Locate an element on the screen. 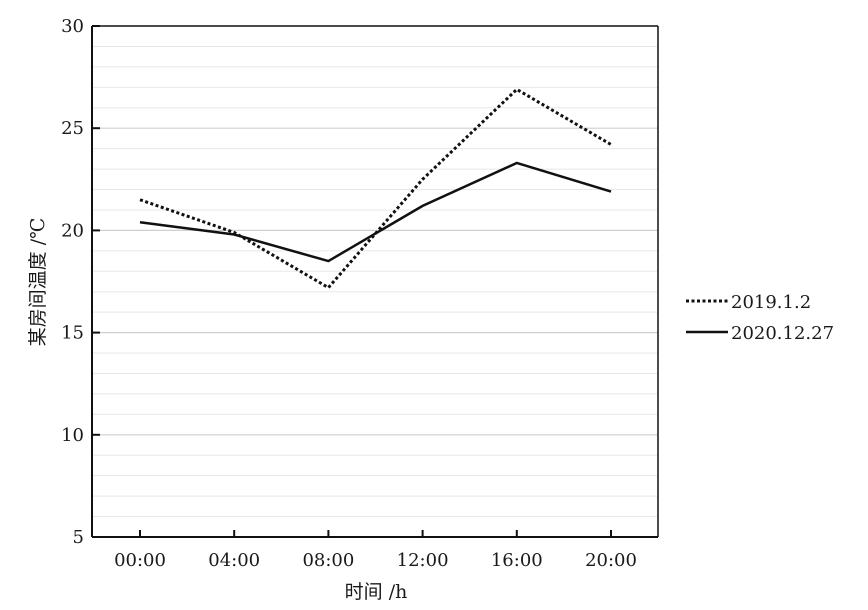 The image size is (868, 610). x-tick-labels: 00:00 04:00 08:00 12:00 16:00 20:00 is located at coordinates (375, 560).